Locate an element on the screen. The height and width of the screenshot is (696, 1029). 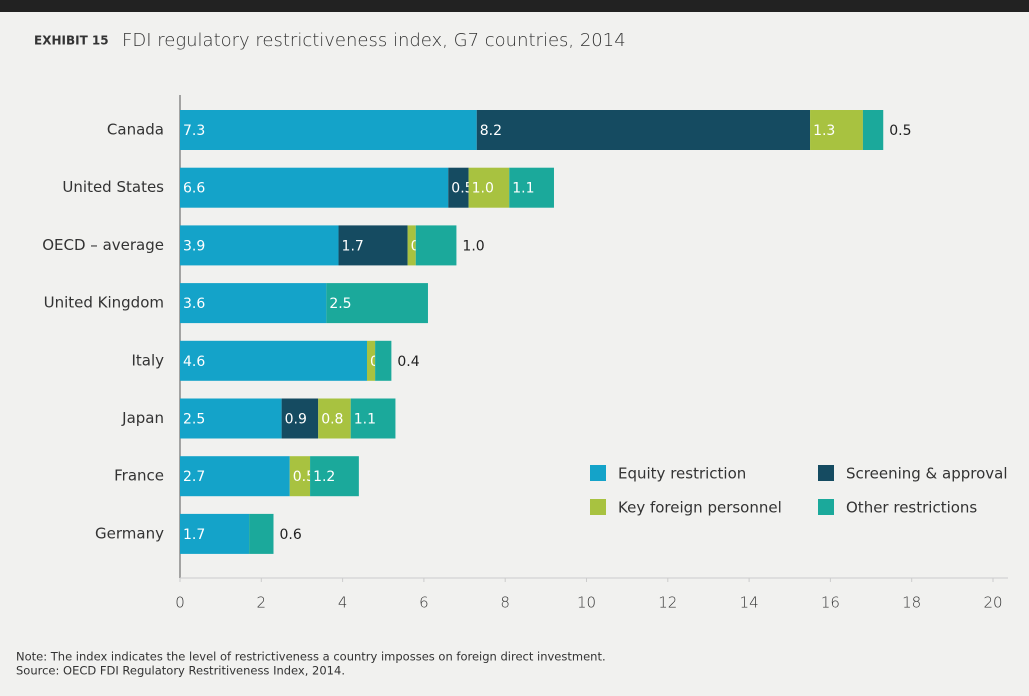
x-tick-label: 14 is located at coordinates (749, 603).